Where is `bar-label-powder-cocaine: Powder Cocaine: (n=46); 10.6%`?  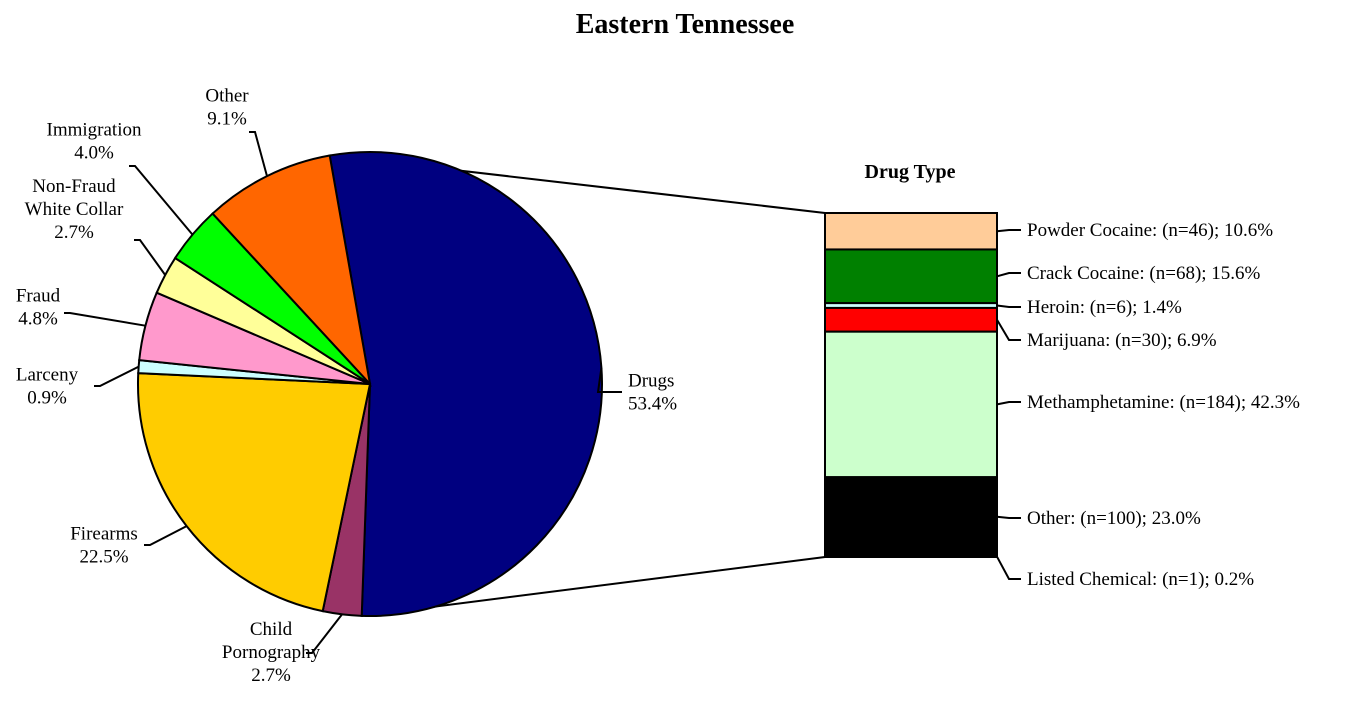
bar-label-powder-cocaine: Powder Cocaine: (n=46); 10.6% is located at coordinates (1150, 230).